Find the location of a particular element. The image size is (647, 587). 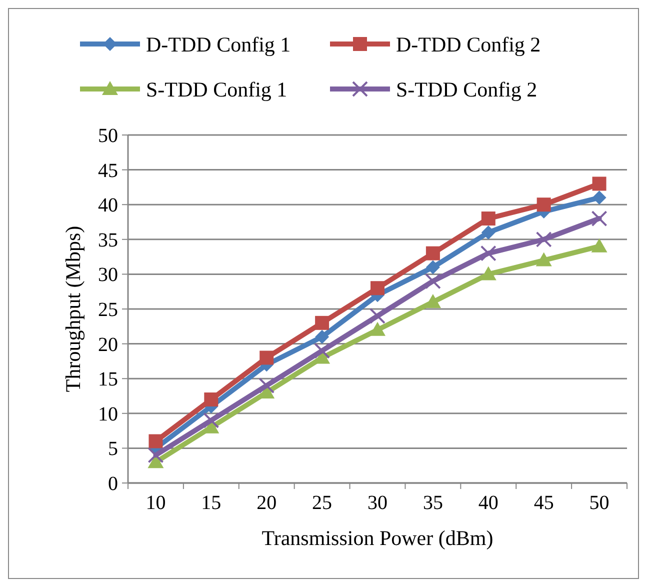

x-tick-label: 10 is located at coordinates (156, 503).